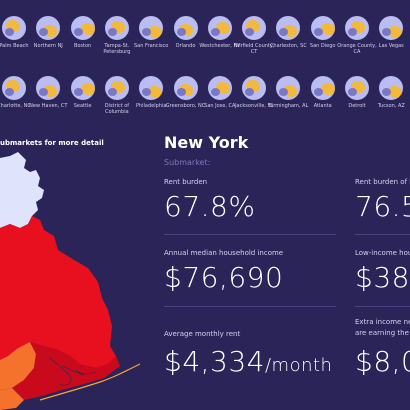 This screenshot has height=410, width=410. I want to click on divider-1b, so click(382, 234).